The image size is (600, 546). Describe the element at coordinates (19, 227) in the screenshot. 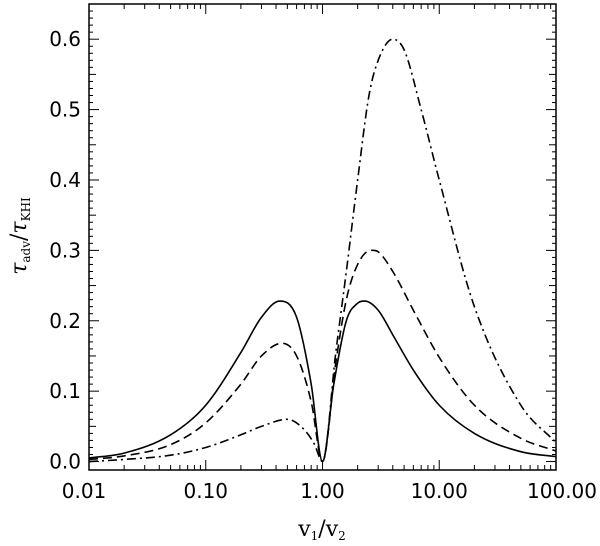

I see `y-axis-label-main2: τ` at that location.